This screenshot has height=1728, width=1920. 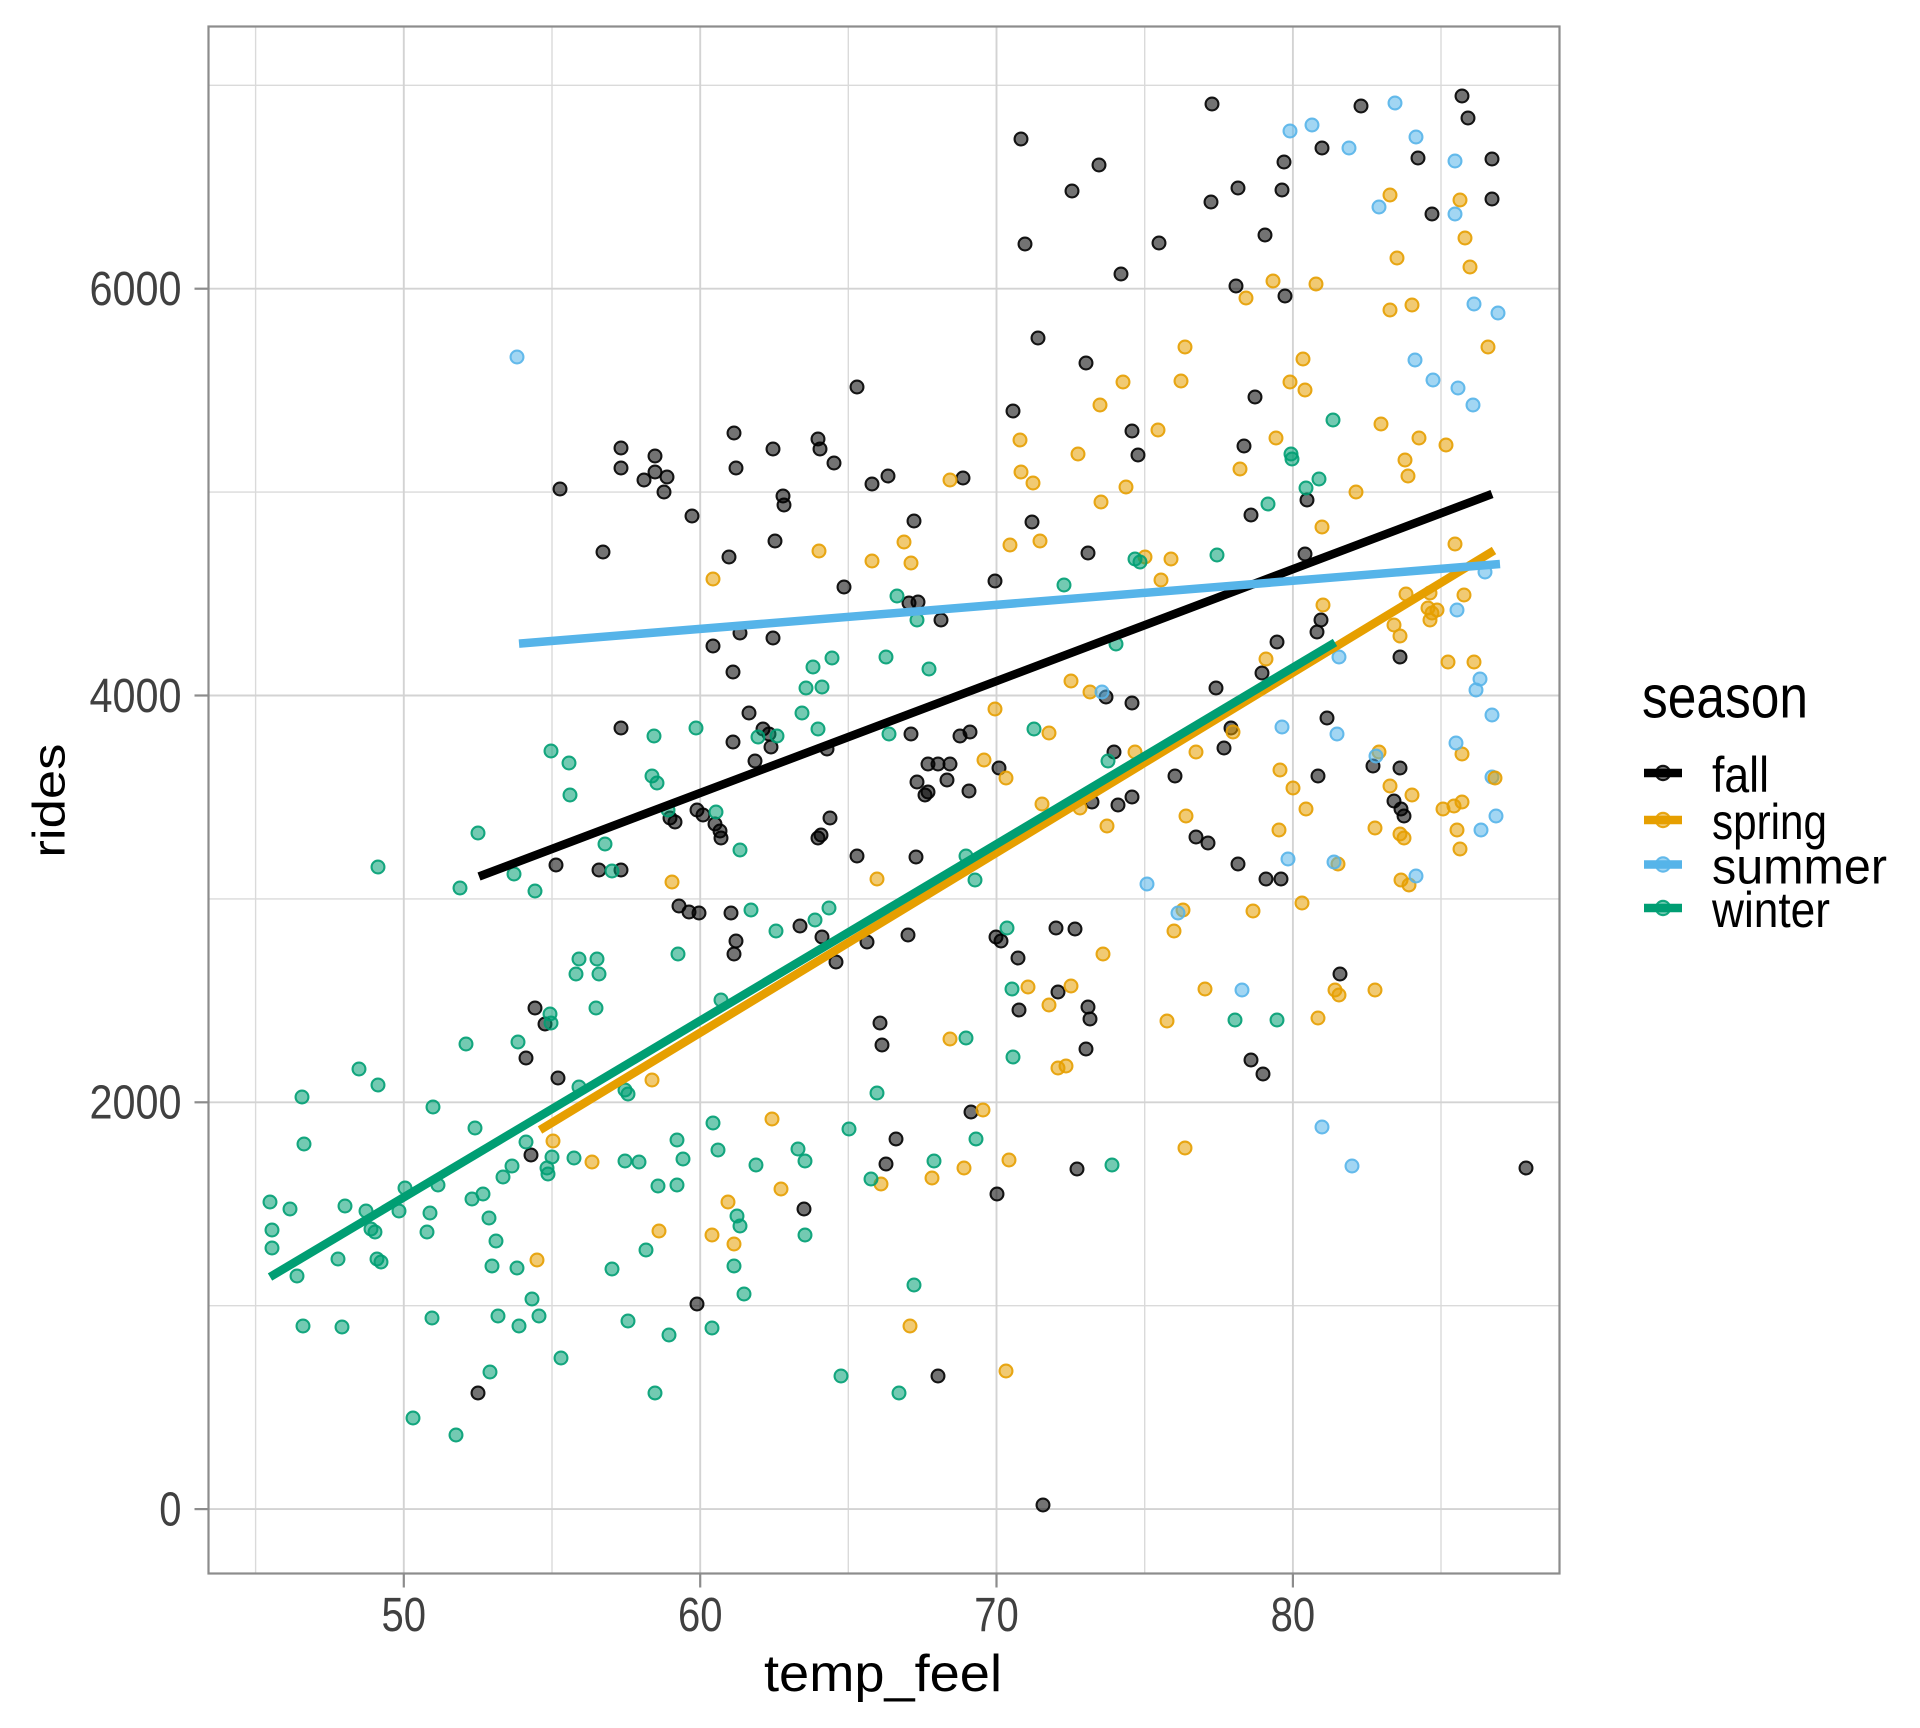 What do you see at coordinates (1799, 867) in the screenshot?
I see `svg-text: summer` at bounding box center [1799, 867].